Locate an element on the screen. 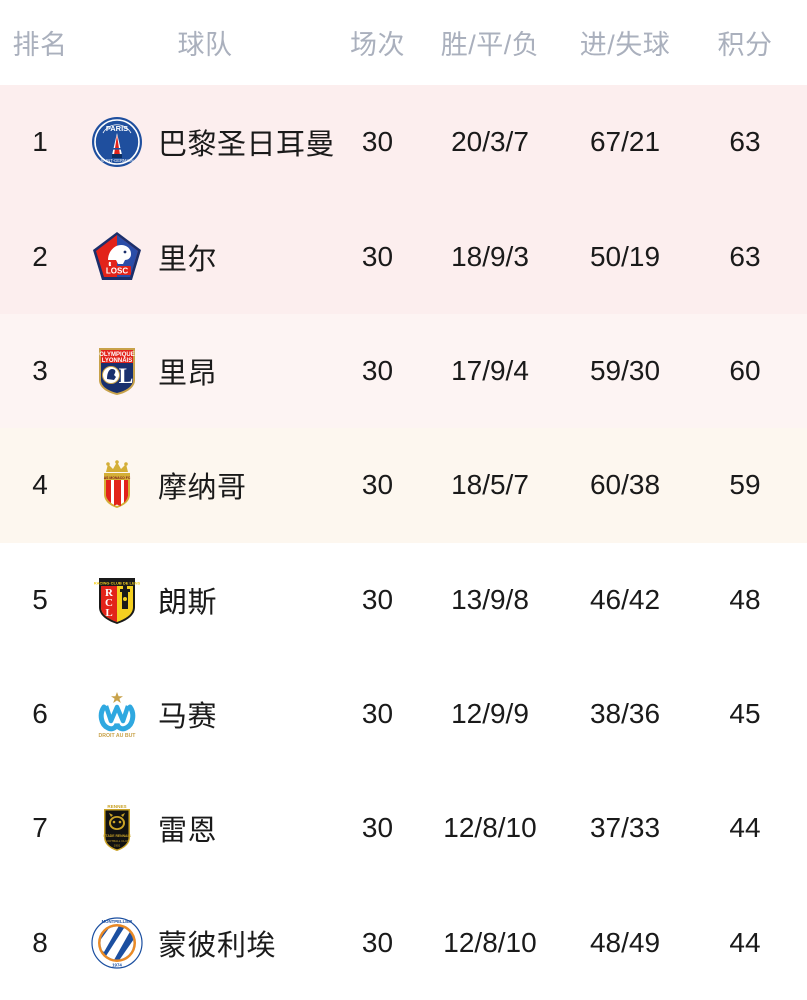 This screenshot has height=1000, width=807. psg-crest-icon: PARIS SAINT-GERMAIN is located at coordinates (117, 142).